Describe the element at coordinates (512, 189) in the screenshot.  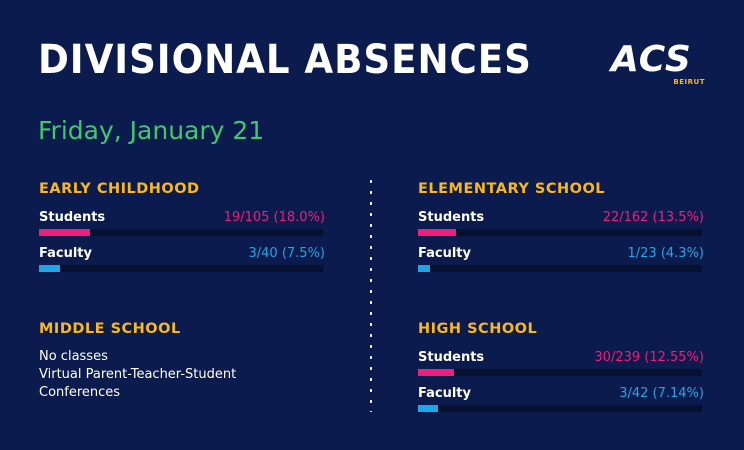
I see `section-title: ELEMENTARY SCHOOL` at that location.